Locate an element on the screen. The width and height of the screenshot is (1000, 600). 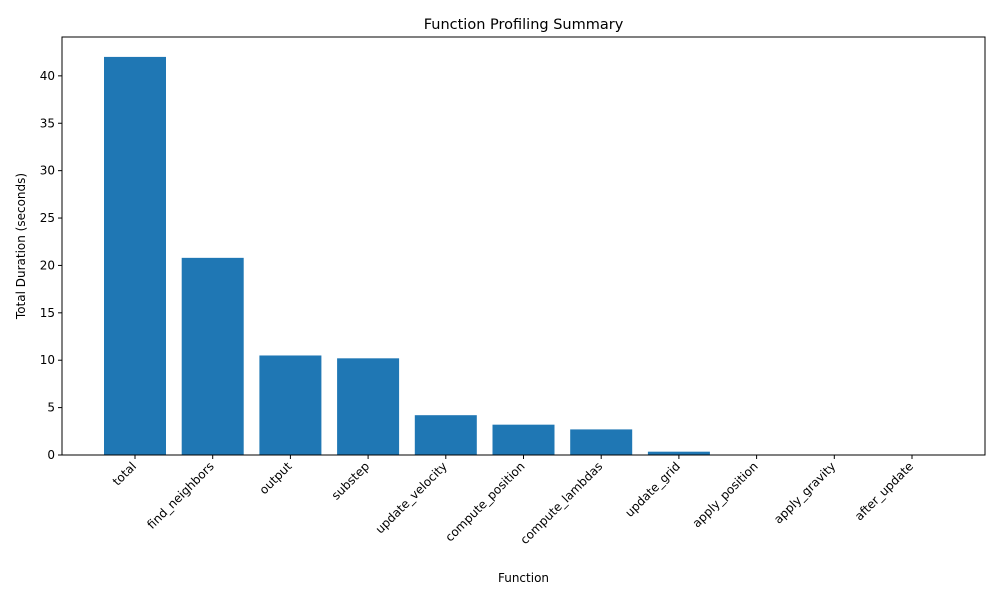
bar-update_velocity is located at coordinates (445, 435).